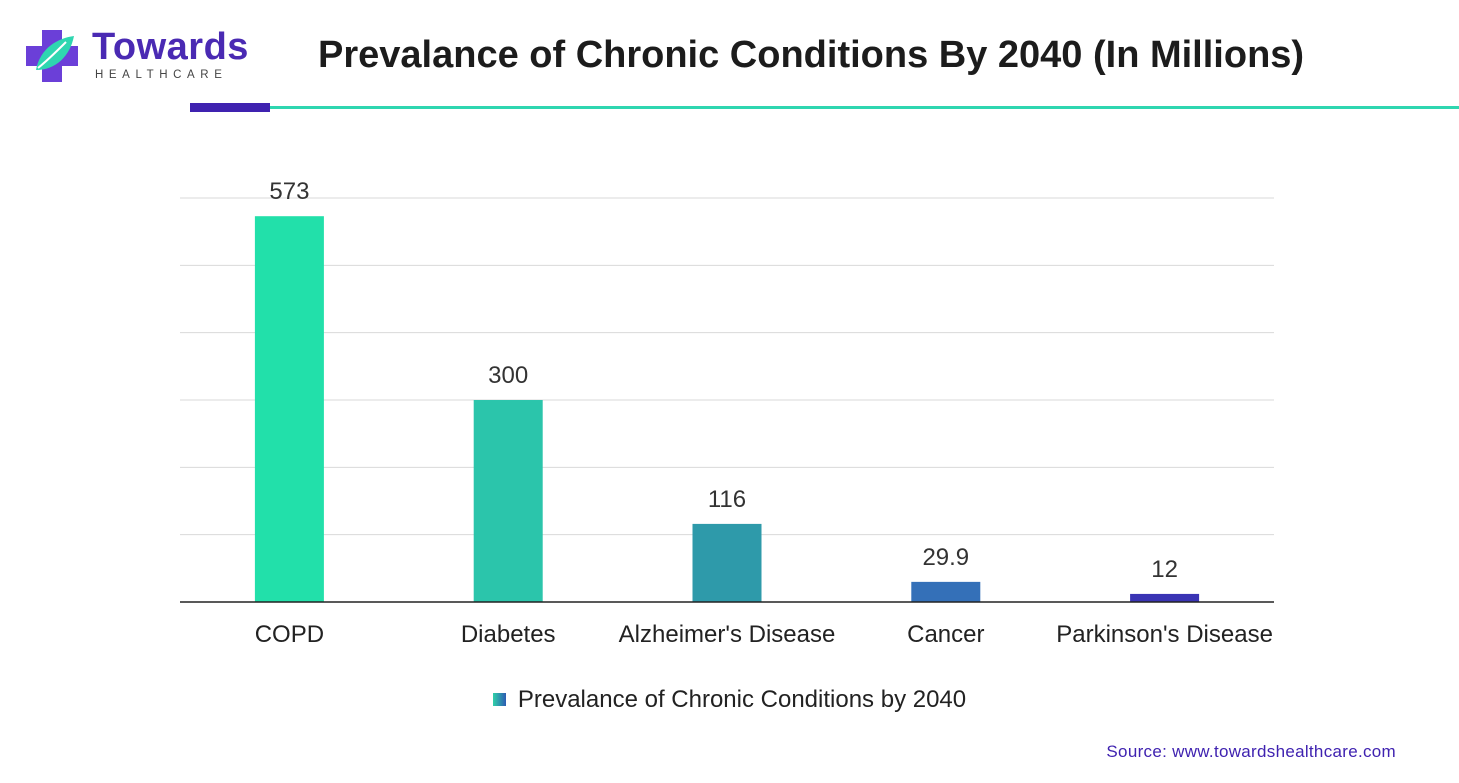 This screenshot has height=783, width=1459. I want to click on bar-copd, so click(289, 409).